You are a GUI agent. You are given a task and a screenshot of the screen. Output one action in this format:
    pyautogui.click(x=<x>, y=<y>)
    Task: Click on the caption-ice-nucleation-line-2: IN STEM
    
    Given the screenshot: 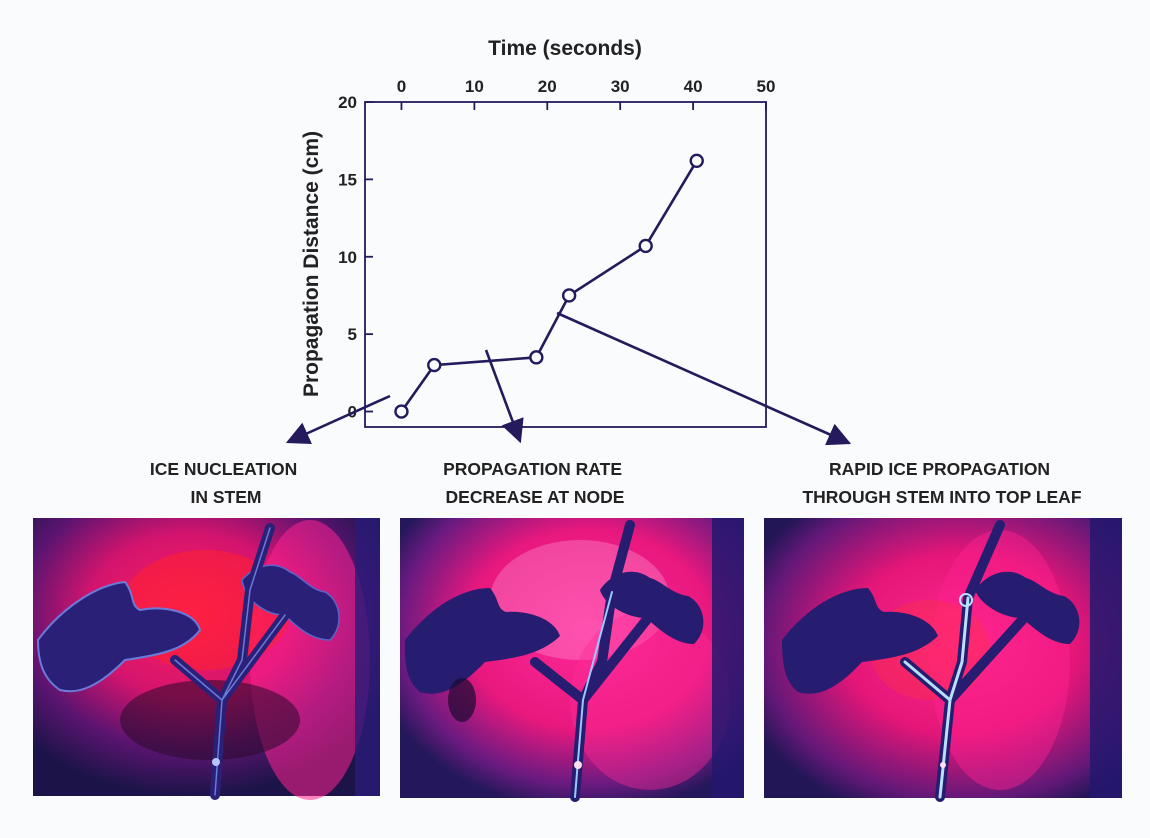 What is the action you would take?
    pyautogui.click(x=226, y=497)
    